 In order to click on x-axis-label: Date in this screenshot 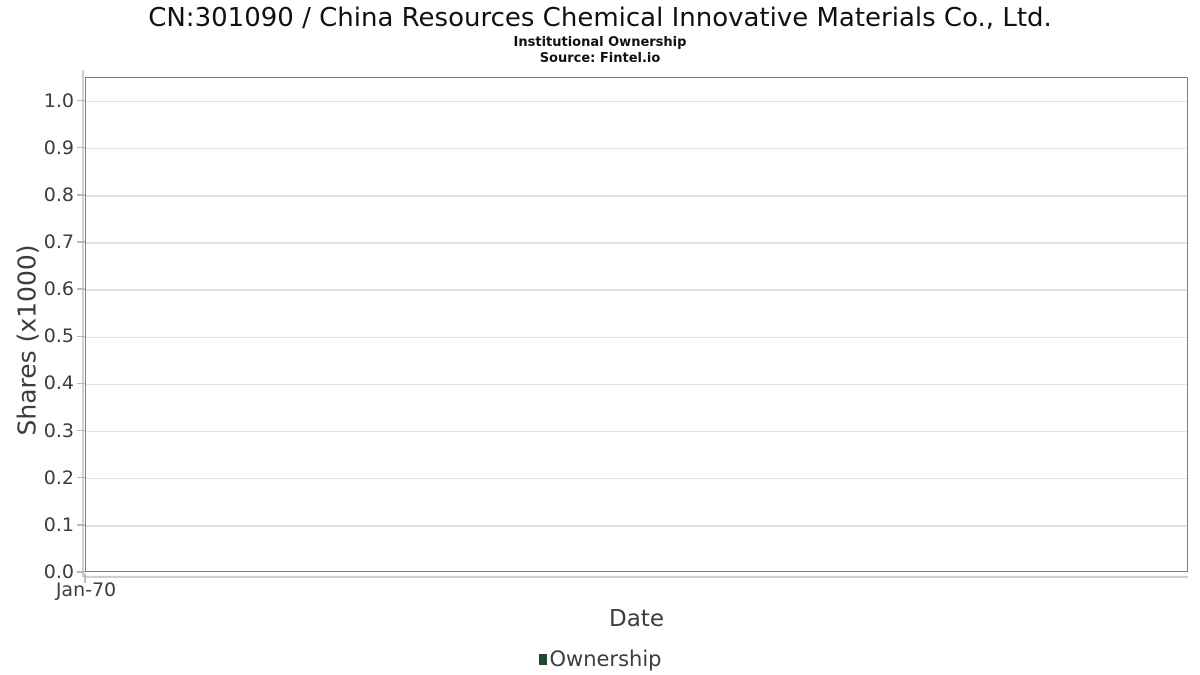, I will do `click(636, 619)`.